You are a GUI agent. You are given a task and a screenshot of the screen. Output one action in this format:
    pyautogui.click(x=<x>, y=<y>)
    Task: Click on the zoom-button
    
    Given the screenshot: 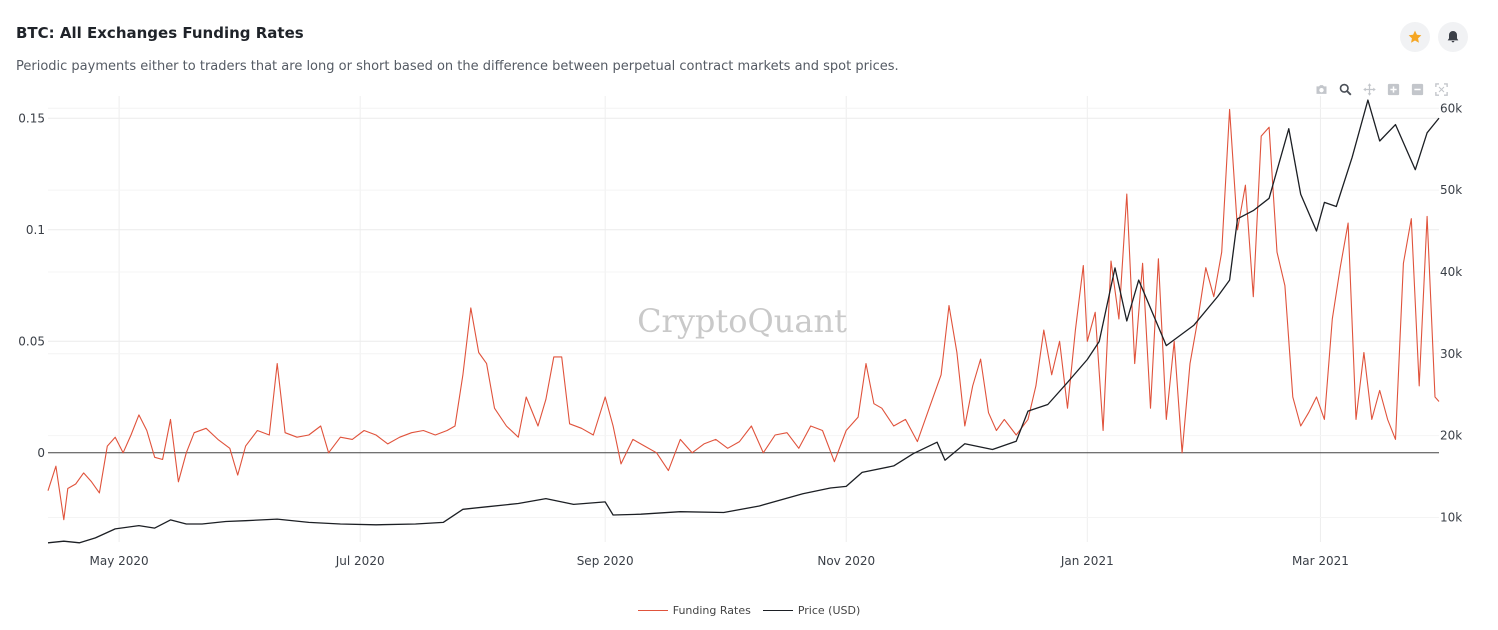 What is the action you would take?
    pyautogui.click(x=1345, y=89)
    